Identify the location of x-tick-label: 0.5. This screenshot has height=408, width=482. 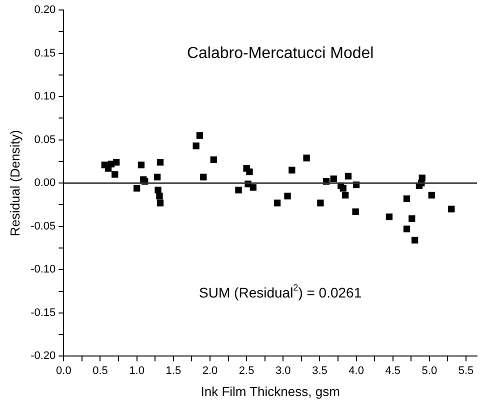
(100, 370).